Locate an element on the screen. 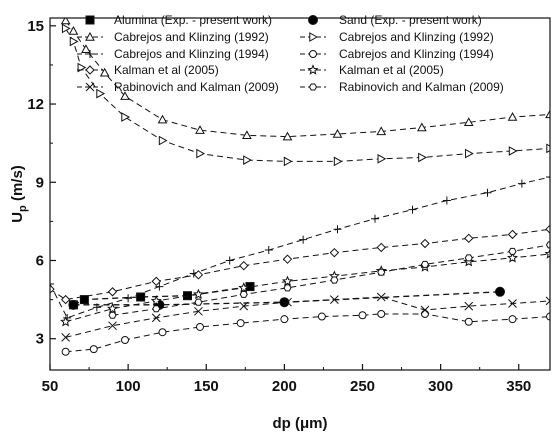 The height and width of the screenshot is (435, 560). legend-item: Alumina (Exp. - present work) is located at coordinates (178, 20).